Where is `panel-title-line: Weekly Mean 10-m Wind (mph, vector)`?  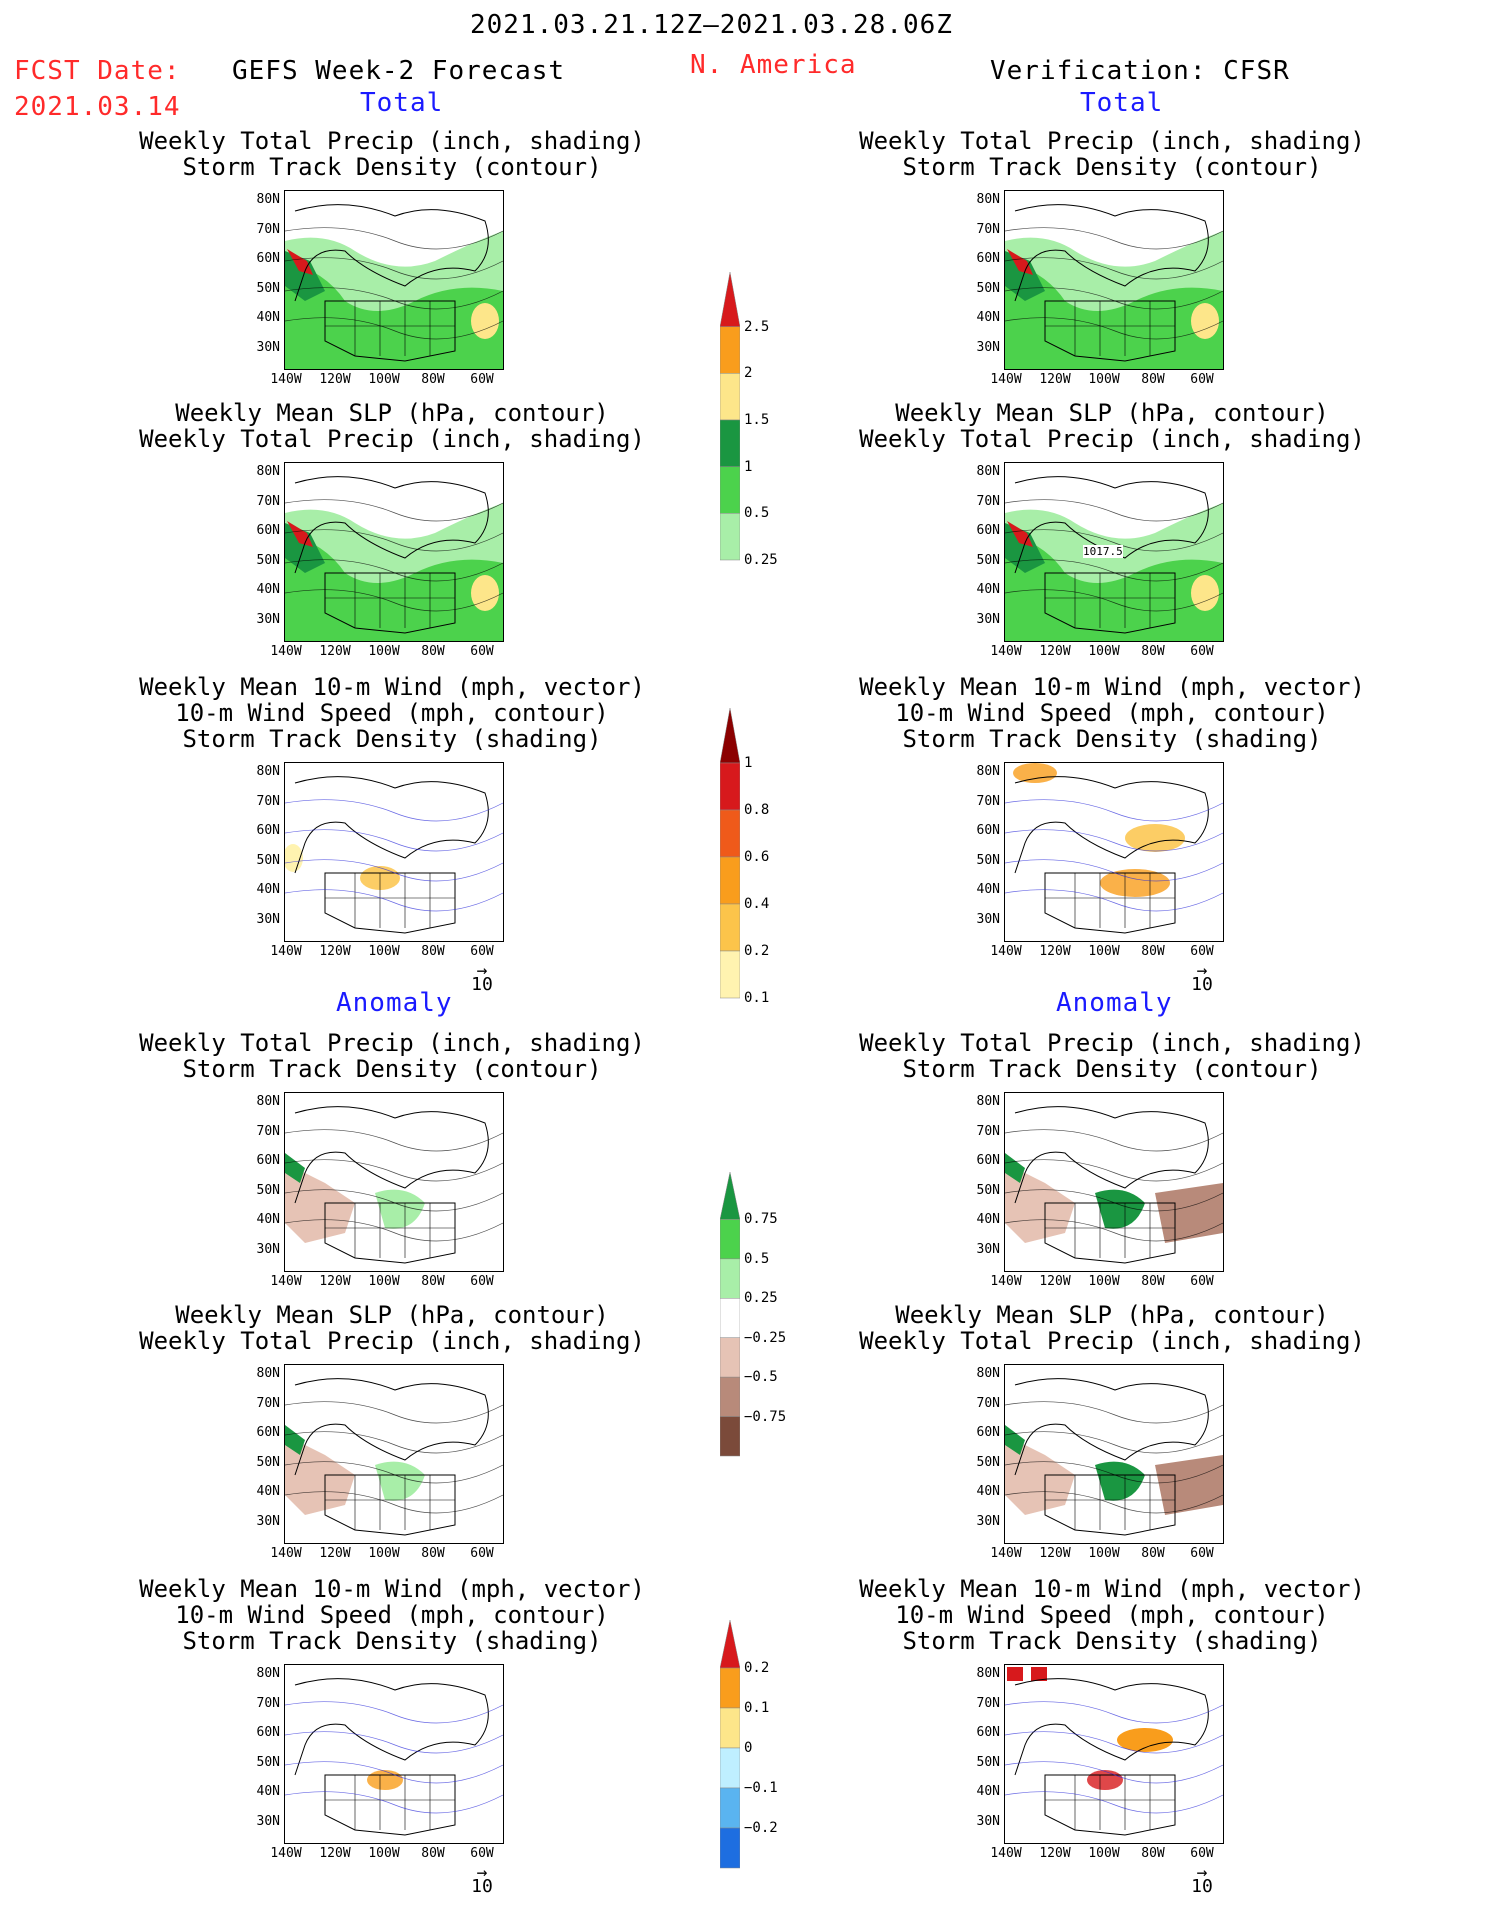
panel-title-line: Weekly Mean 10-m Wind (mph, vector) is located at coordinates (392, 687).